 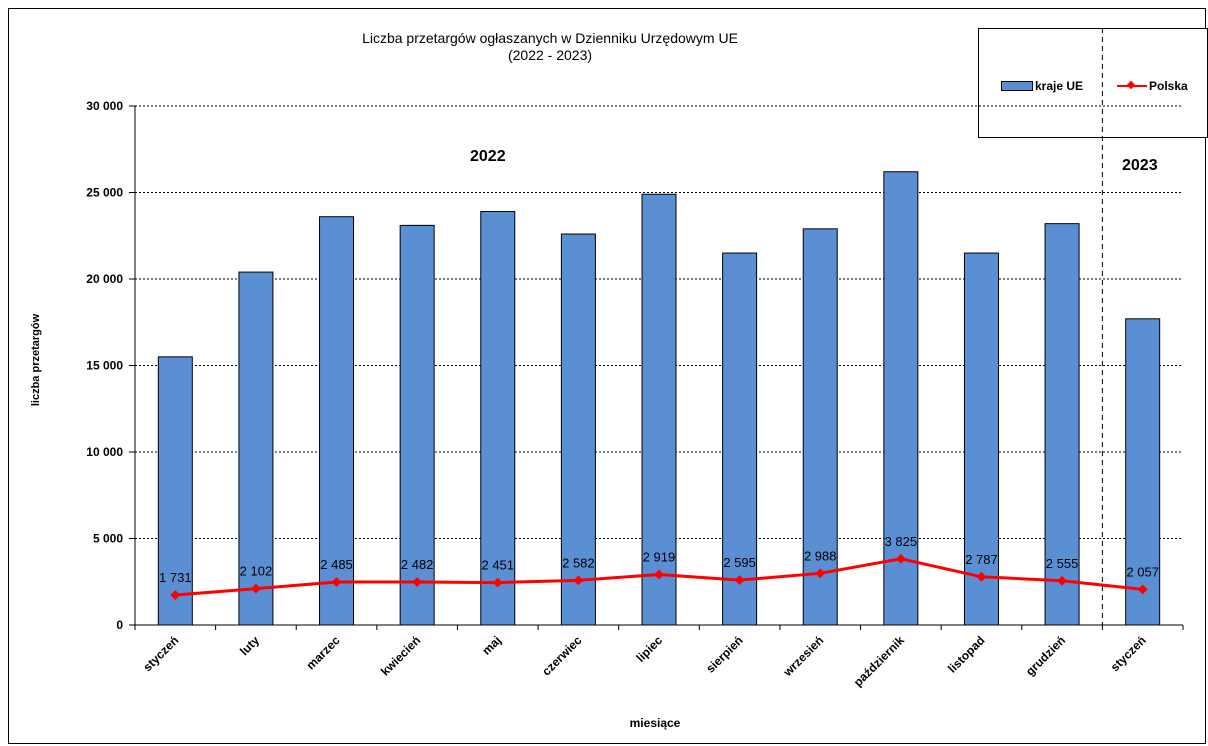 What do you see at coordinates (803, 656) in the screenshot?
I see `x-tick-label: wrzesień` at bounding box center [803, 656].